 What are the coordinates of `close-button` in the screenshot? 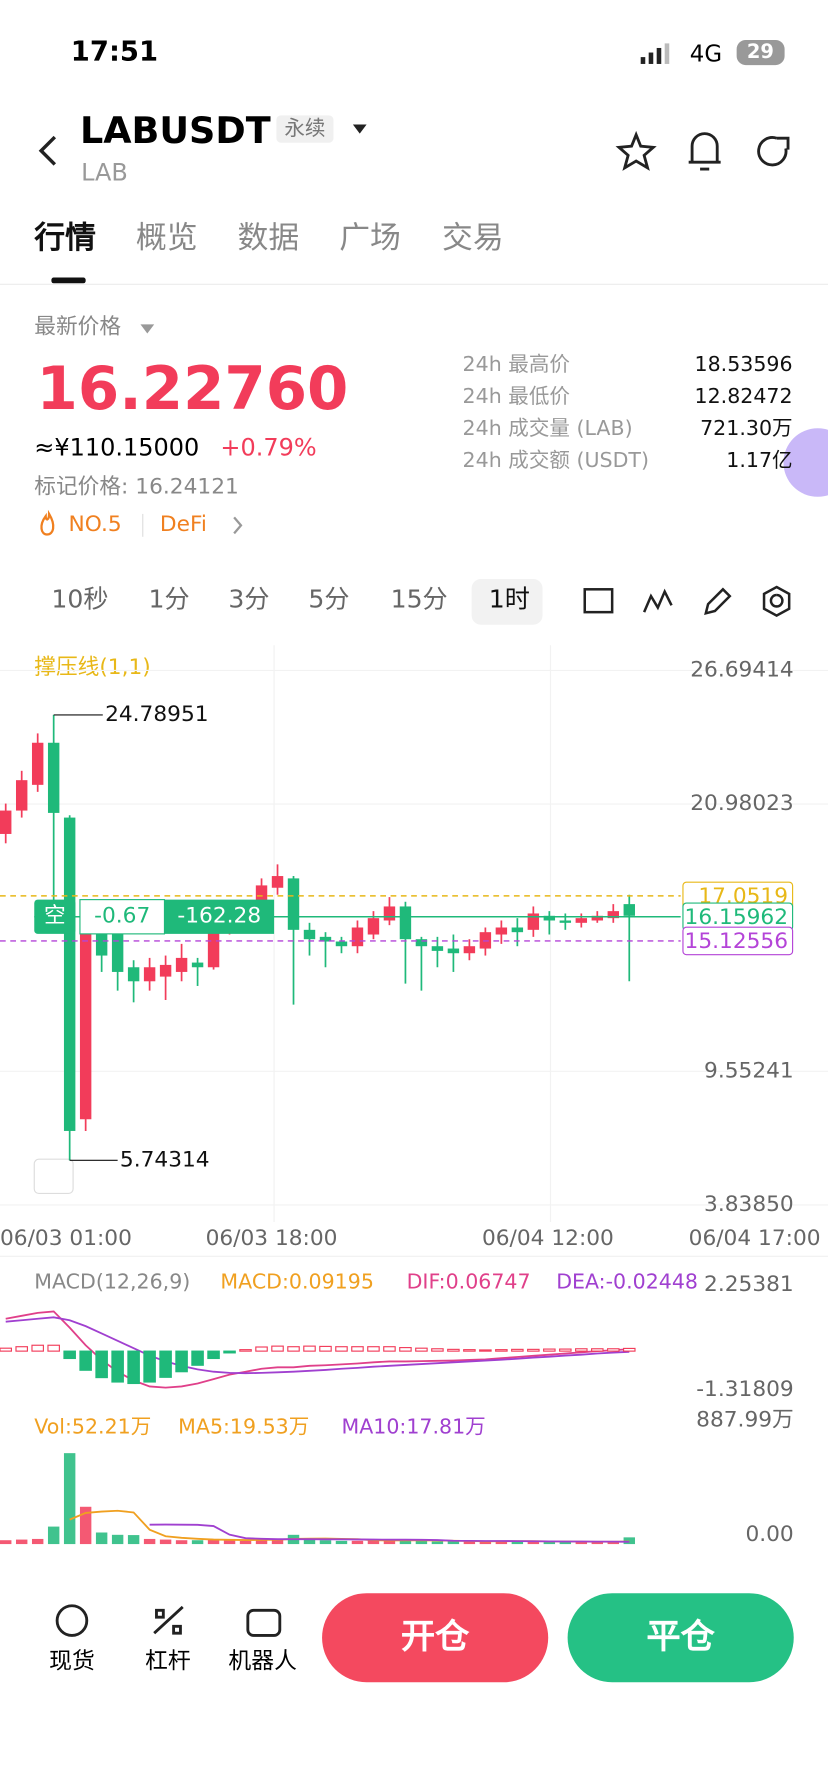 It's located at (680, 1638).